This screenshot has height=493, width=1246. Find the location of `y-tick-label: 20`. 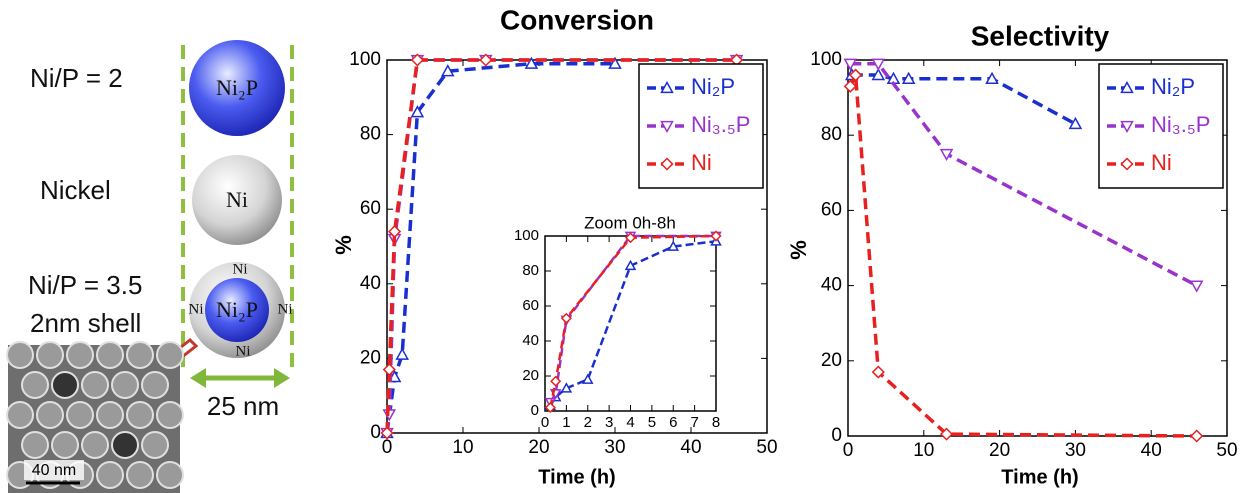

y-tick-label: 20 is located at coordinates (370, 357).